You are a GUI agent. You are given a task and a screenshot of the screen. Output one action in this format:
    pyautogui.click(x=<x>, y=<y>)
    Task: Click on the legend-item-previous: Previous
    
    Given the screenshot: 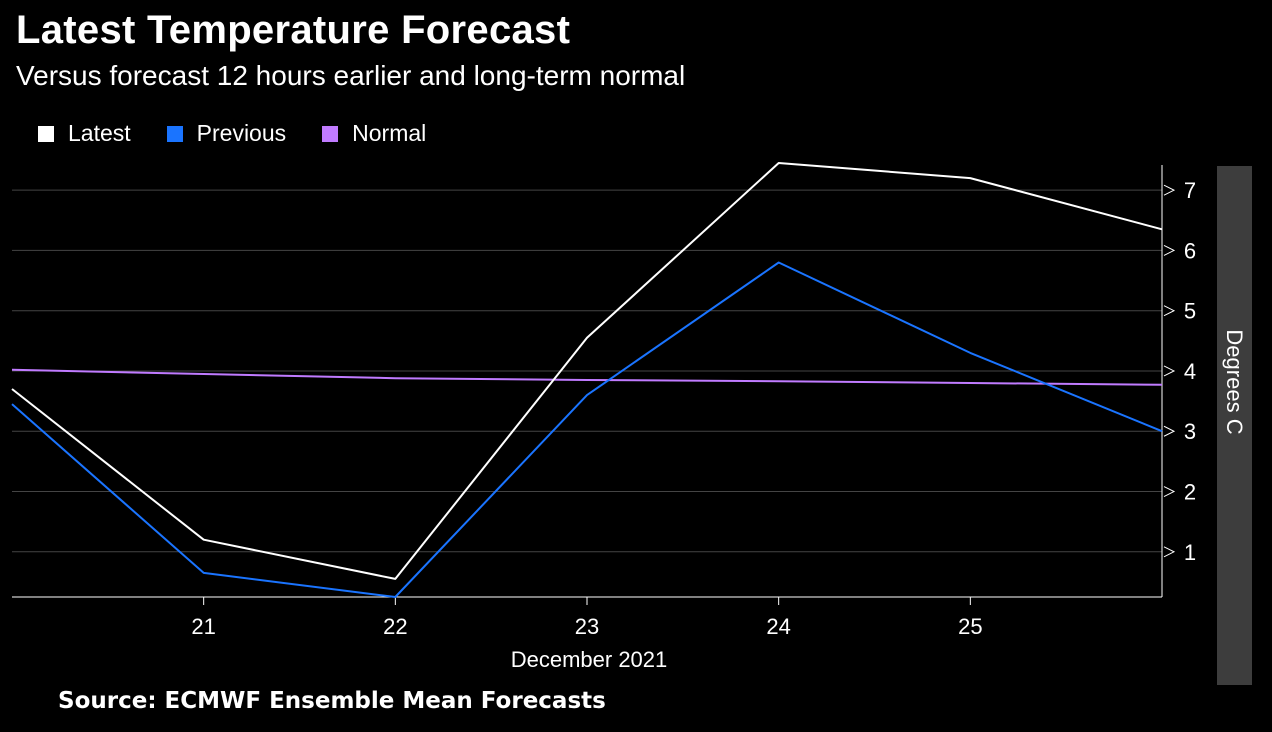 What is the action you would take?
    pyautogui.click(x=226, y=133)
    